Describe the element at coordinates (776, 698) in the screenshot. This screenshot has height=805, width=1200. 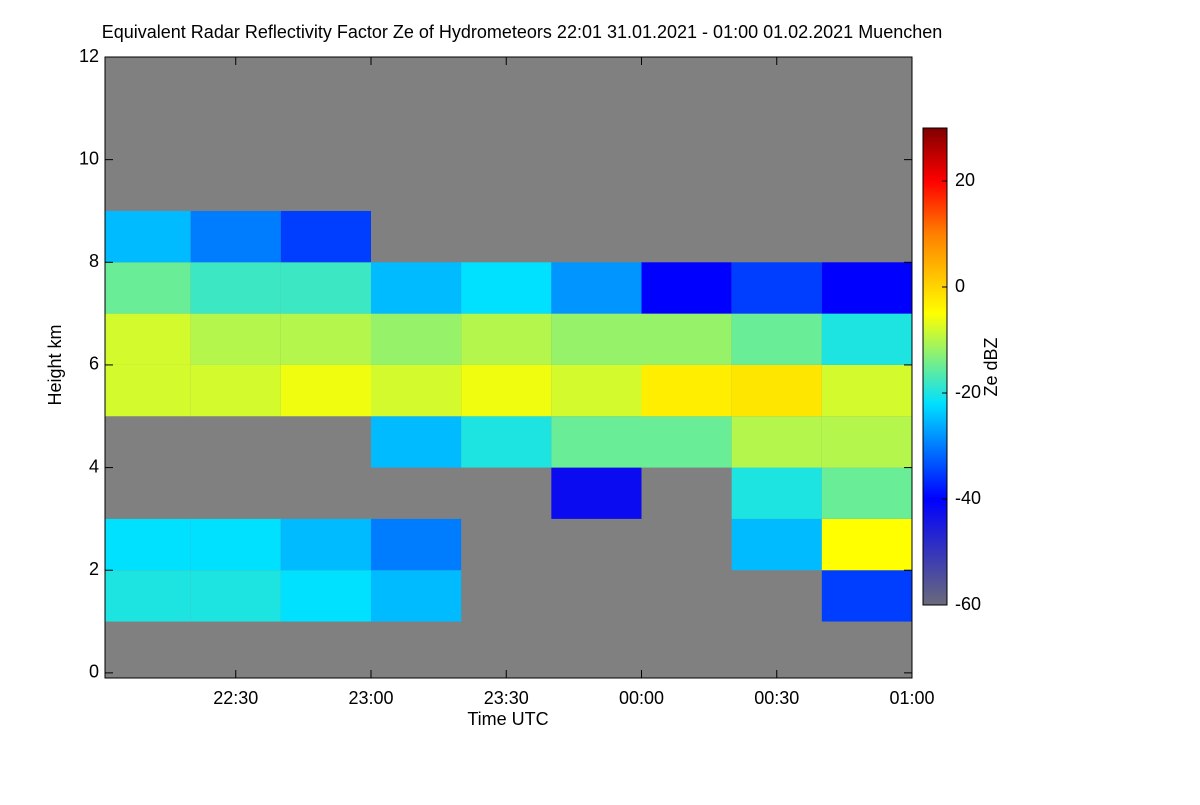
I see `x-tick-label: 00:30` at that location.